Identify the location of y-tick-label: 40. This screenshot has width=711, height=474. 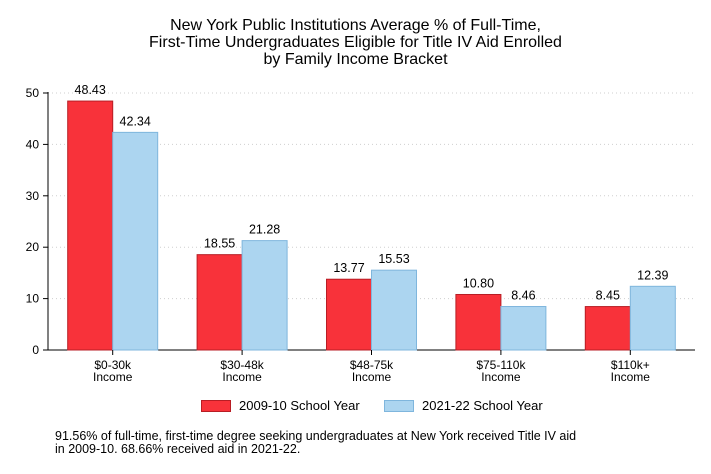
(33, 144).